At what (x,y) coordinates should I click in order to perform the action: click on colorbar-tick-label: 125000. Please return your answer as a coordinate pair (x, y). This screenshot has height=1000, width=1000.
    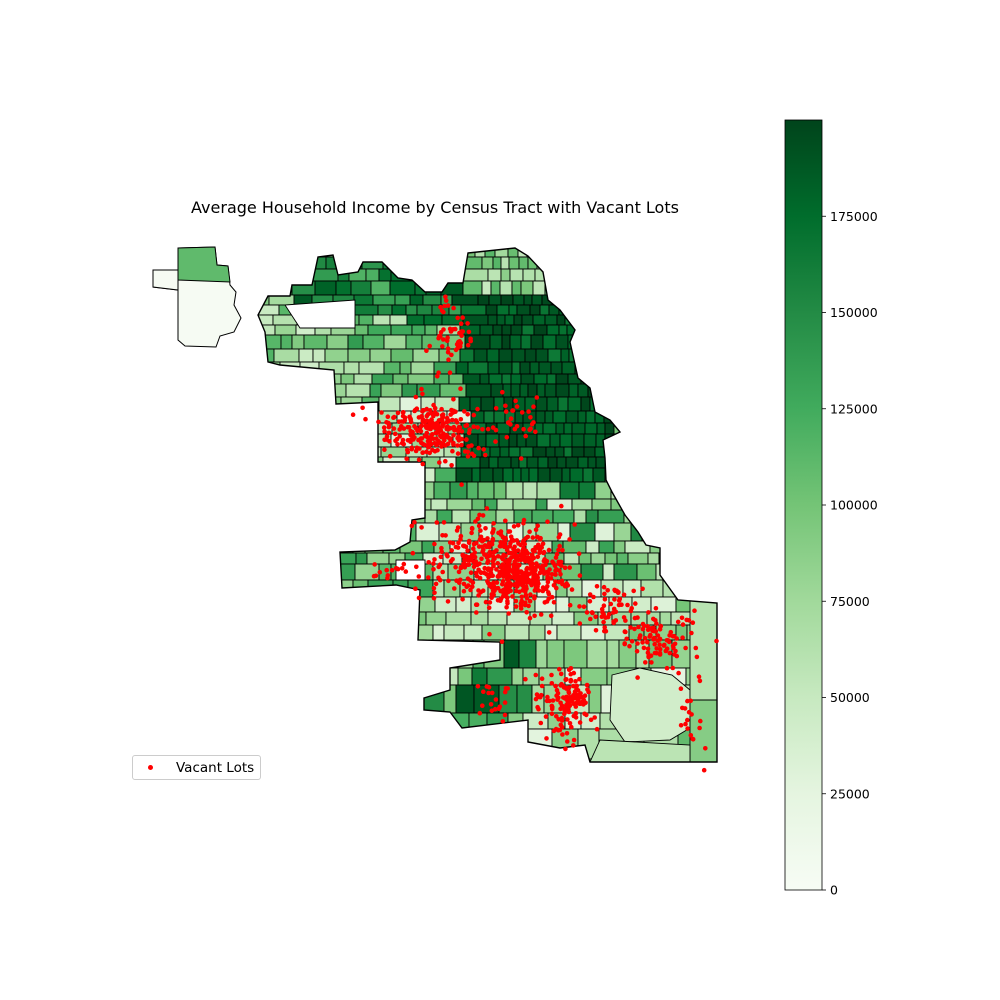
    Looking at the image, I should click on (854, 408).